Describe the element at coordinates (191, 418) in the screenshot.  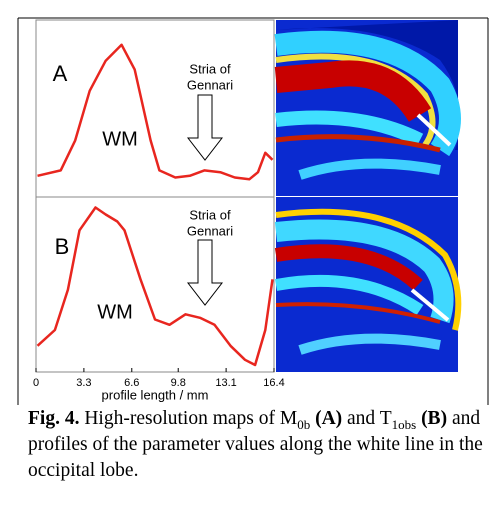
I see `caption-text: High-resolution maps of M` at that location.